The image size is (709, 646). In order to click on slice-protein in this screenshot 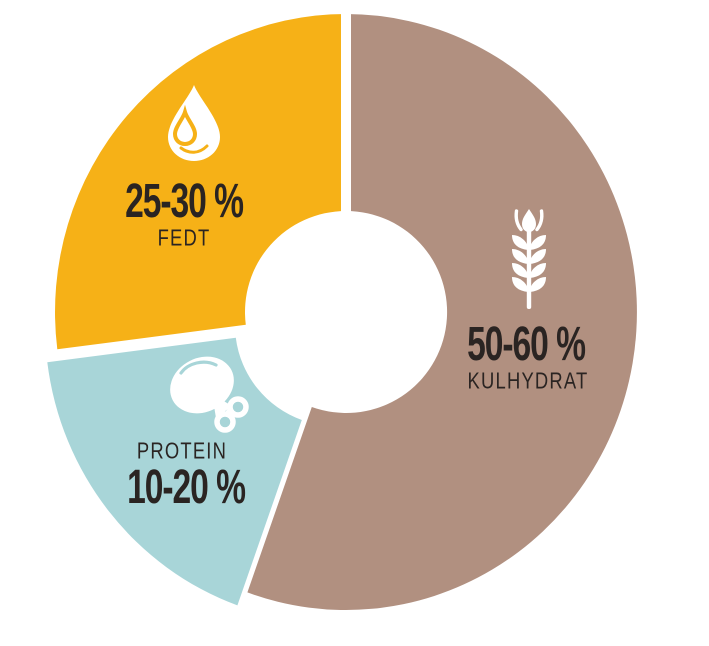, I will do `click(174, 471)`.